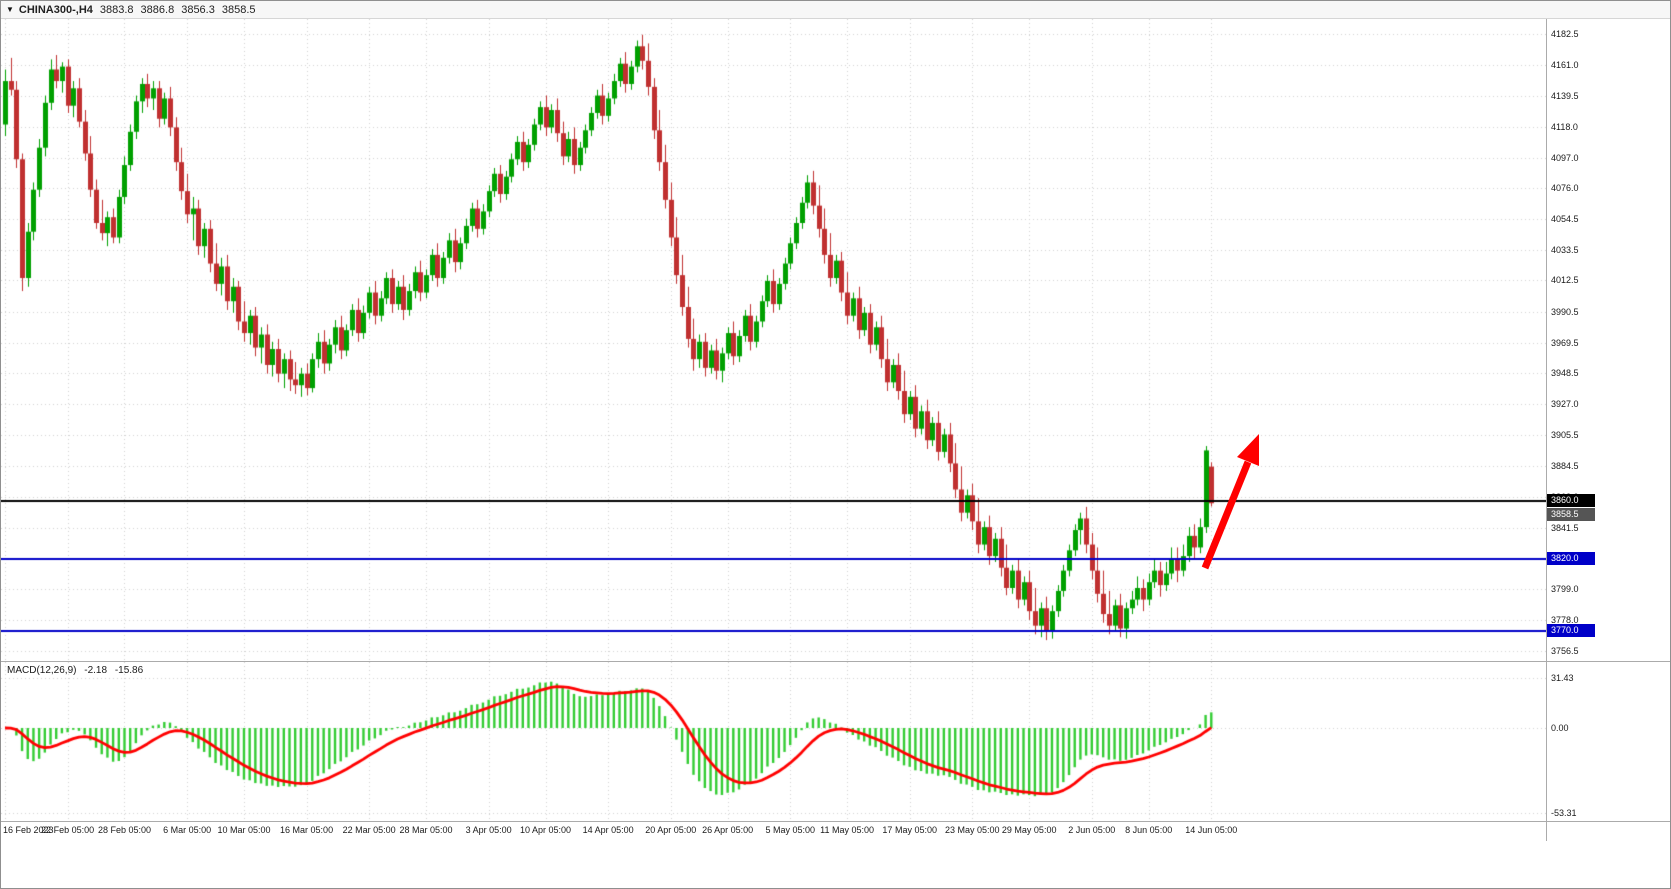 The image size is (1671, 889). I want to click on time-axis-label: 22 Feb 05:00, so click(68, 830).